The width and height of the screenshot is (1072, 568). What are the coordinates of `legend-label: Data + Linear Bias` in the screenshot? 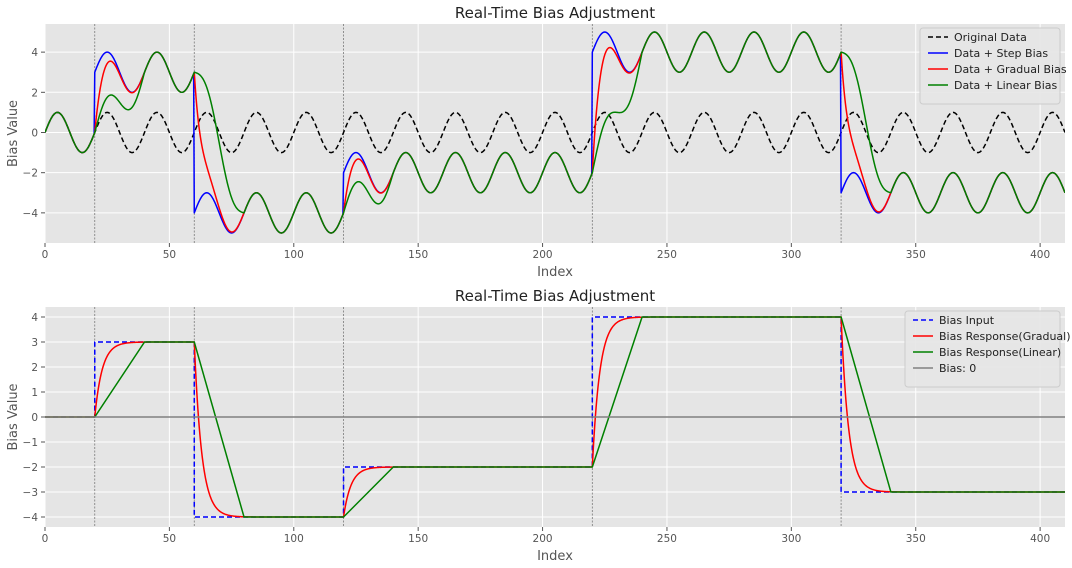 It's located at (1006, 85).